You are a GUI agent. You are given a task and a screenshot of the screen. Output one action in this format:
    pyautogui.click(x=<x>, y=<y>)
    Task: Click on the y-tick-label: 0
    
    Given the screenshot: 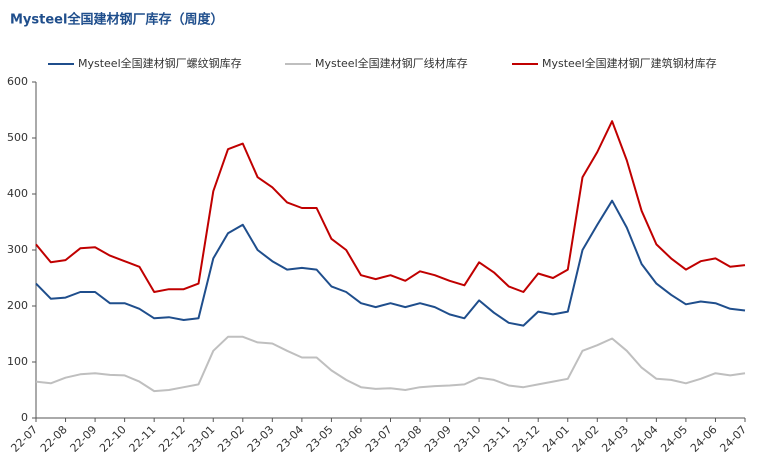 What is the action you would take?
    pyautogui.click(x=24, y=417)
    